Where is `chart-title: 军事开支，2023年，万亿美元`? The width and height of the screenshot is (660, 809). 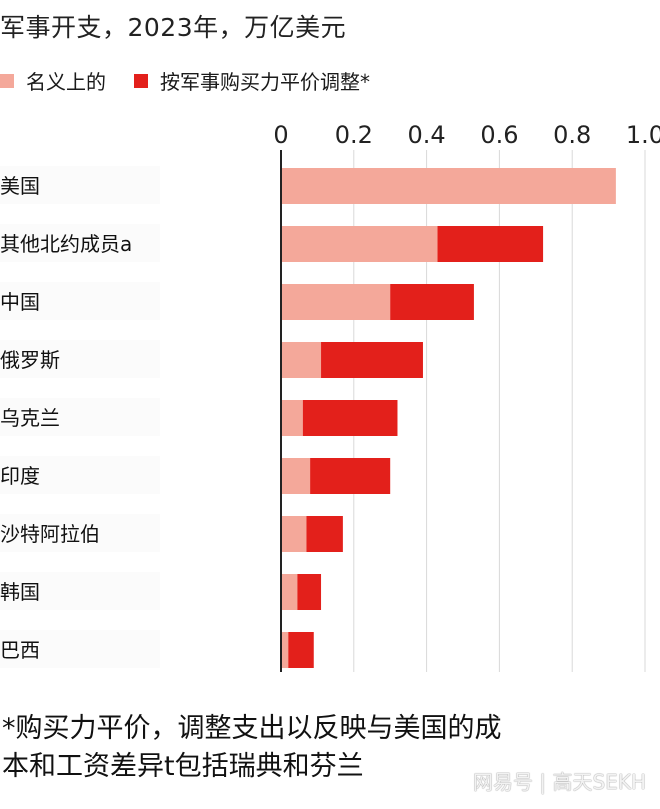
chart-title: 军事开支，2023年，万亿美元 is located at coordinates (173, 27).